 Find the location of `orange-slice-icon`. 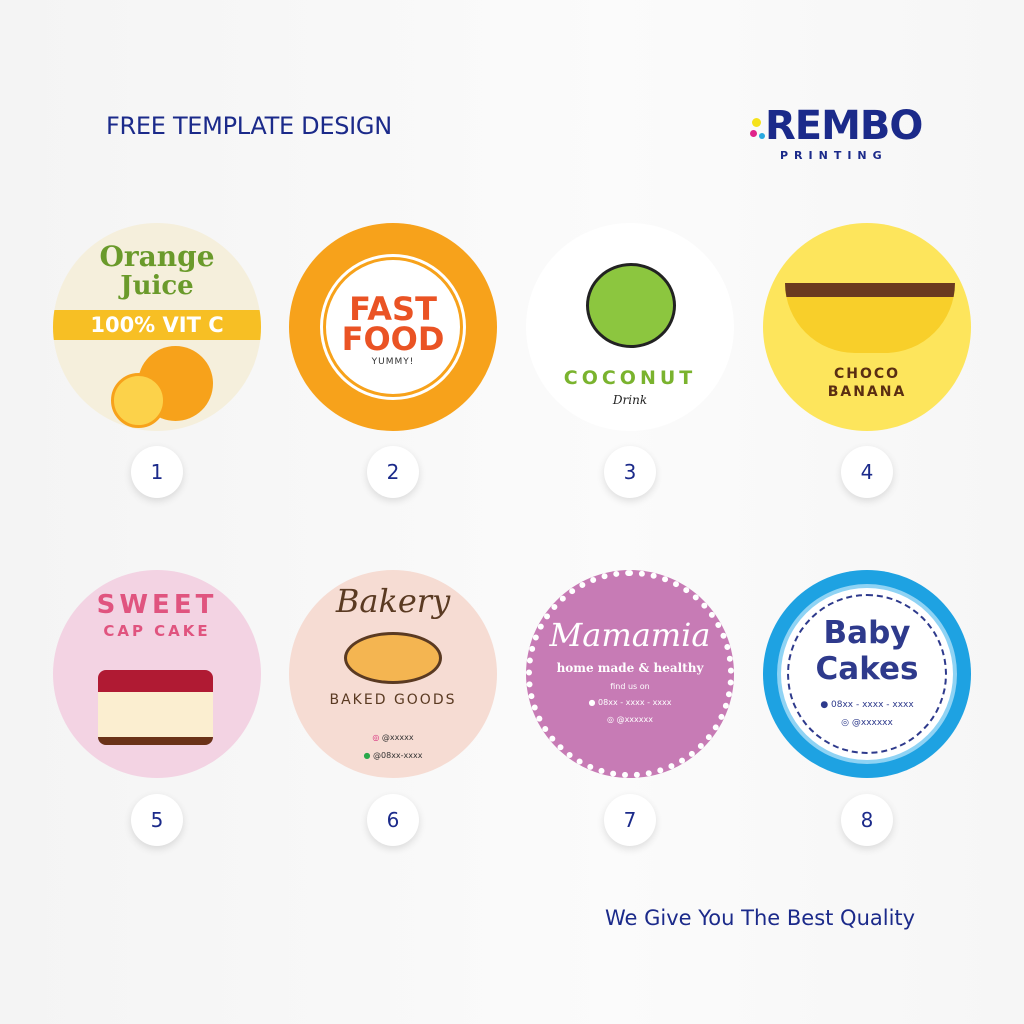

orange-slice-icon is located at coordinates (138, 400).